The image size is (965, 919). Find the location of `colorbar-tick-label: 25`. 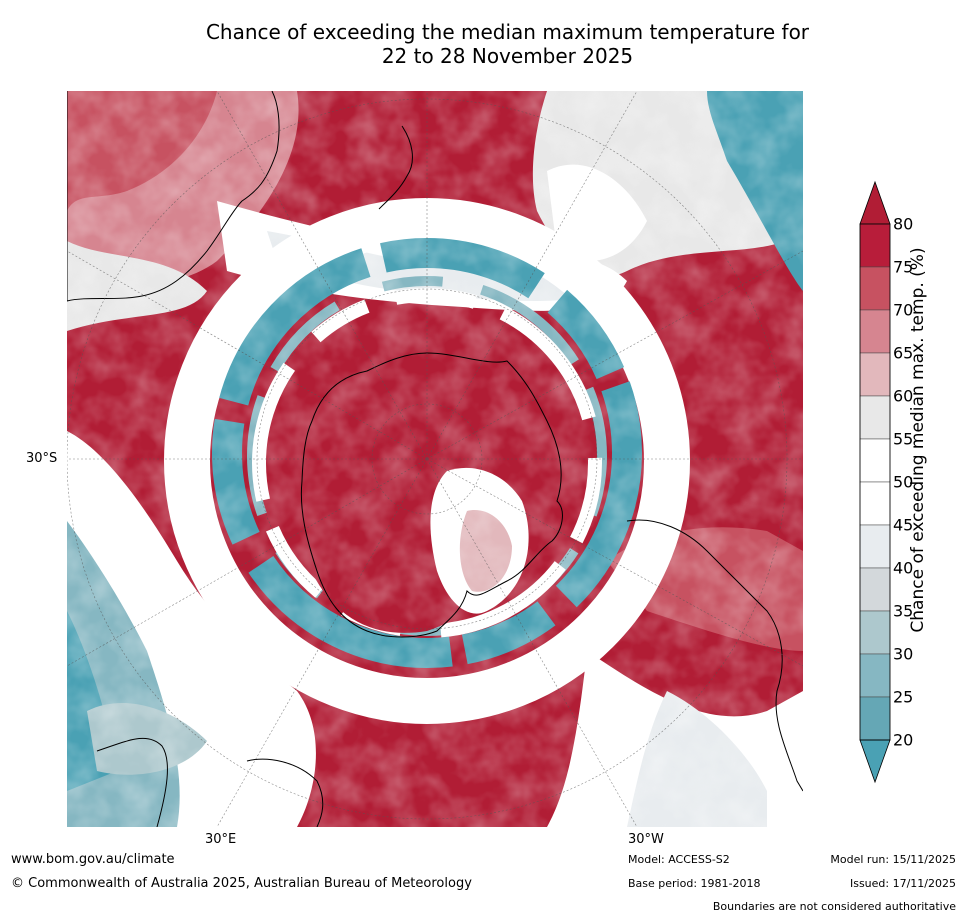

colorbar-tick-label: 25 is located at coordinates (903, 697).